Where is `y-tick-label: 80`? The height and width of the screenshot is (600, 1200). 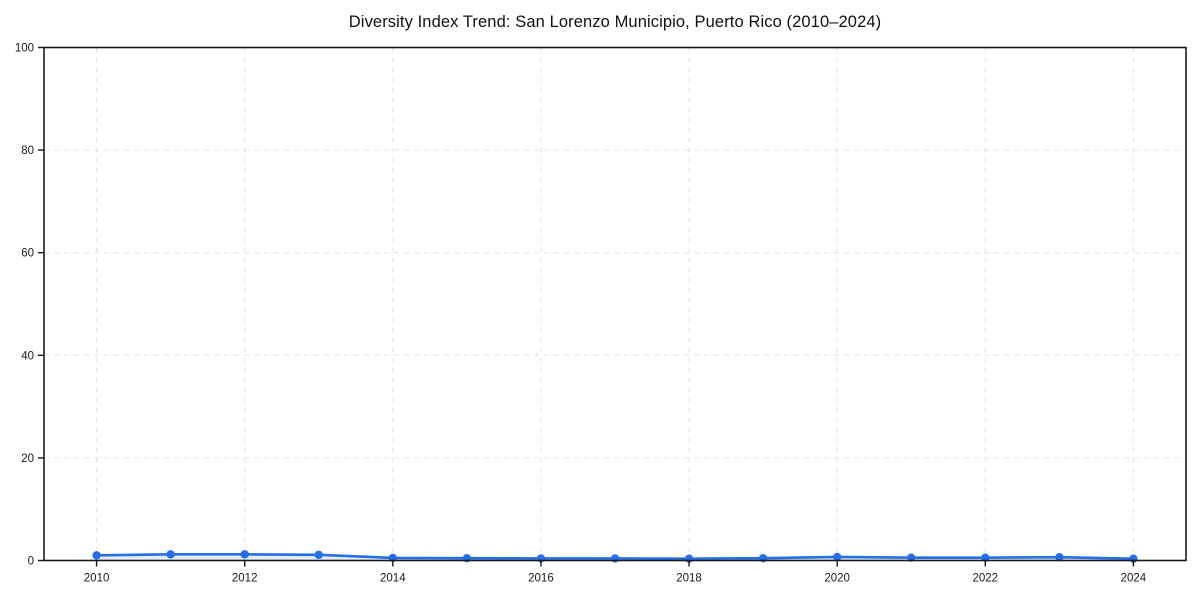 y-tick-label: 80 is located at coordinates (27, 151).